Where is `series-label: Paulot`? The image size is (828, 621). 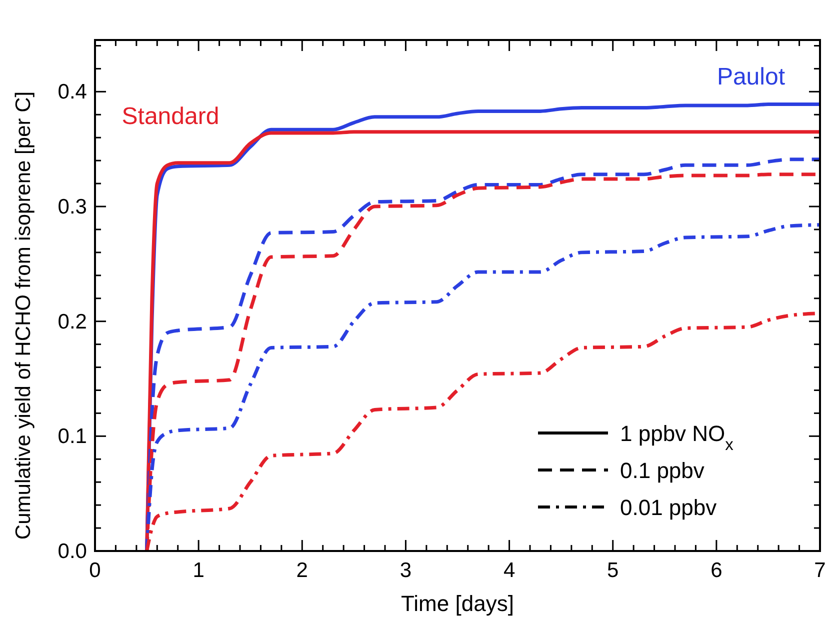
series-label: Paulot is located at coordinates (751, 76).